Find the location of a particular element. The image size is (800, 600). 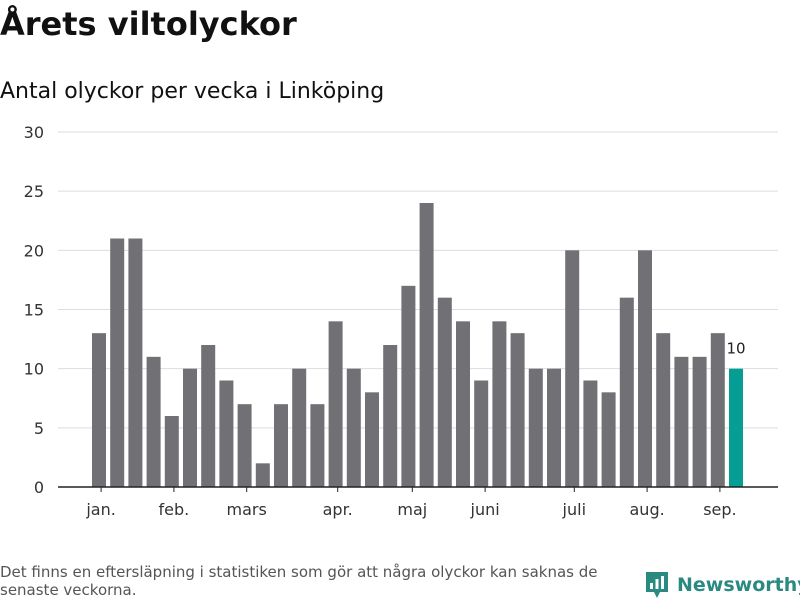

newsworthy-logo-icon is located at coordinates (657, 585).